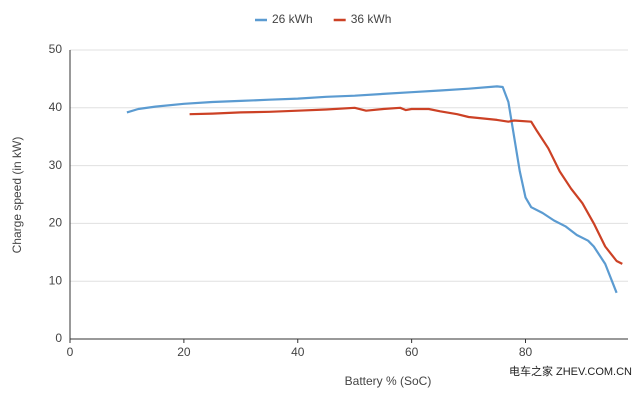 The image size is (640, 400). I want to click on y-tick-label: 50, so click(56, 49).